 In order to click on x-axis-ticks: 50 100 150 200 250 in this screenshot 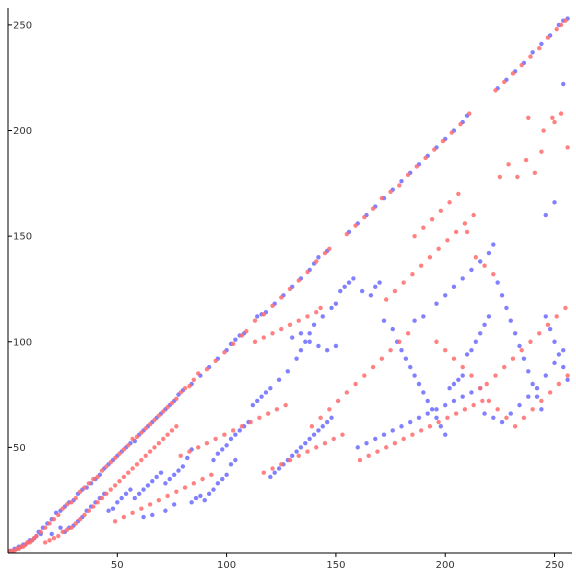, I will do `click(337, 562)`.